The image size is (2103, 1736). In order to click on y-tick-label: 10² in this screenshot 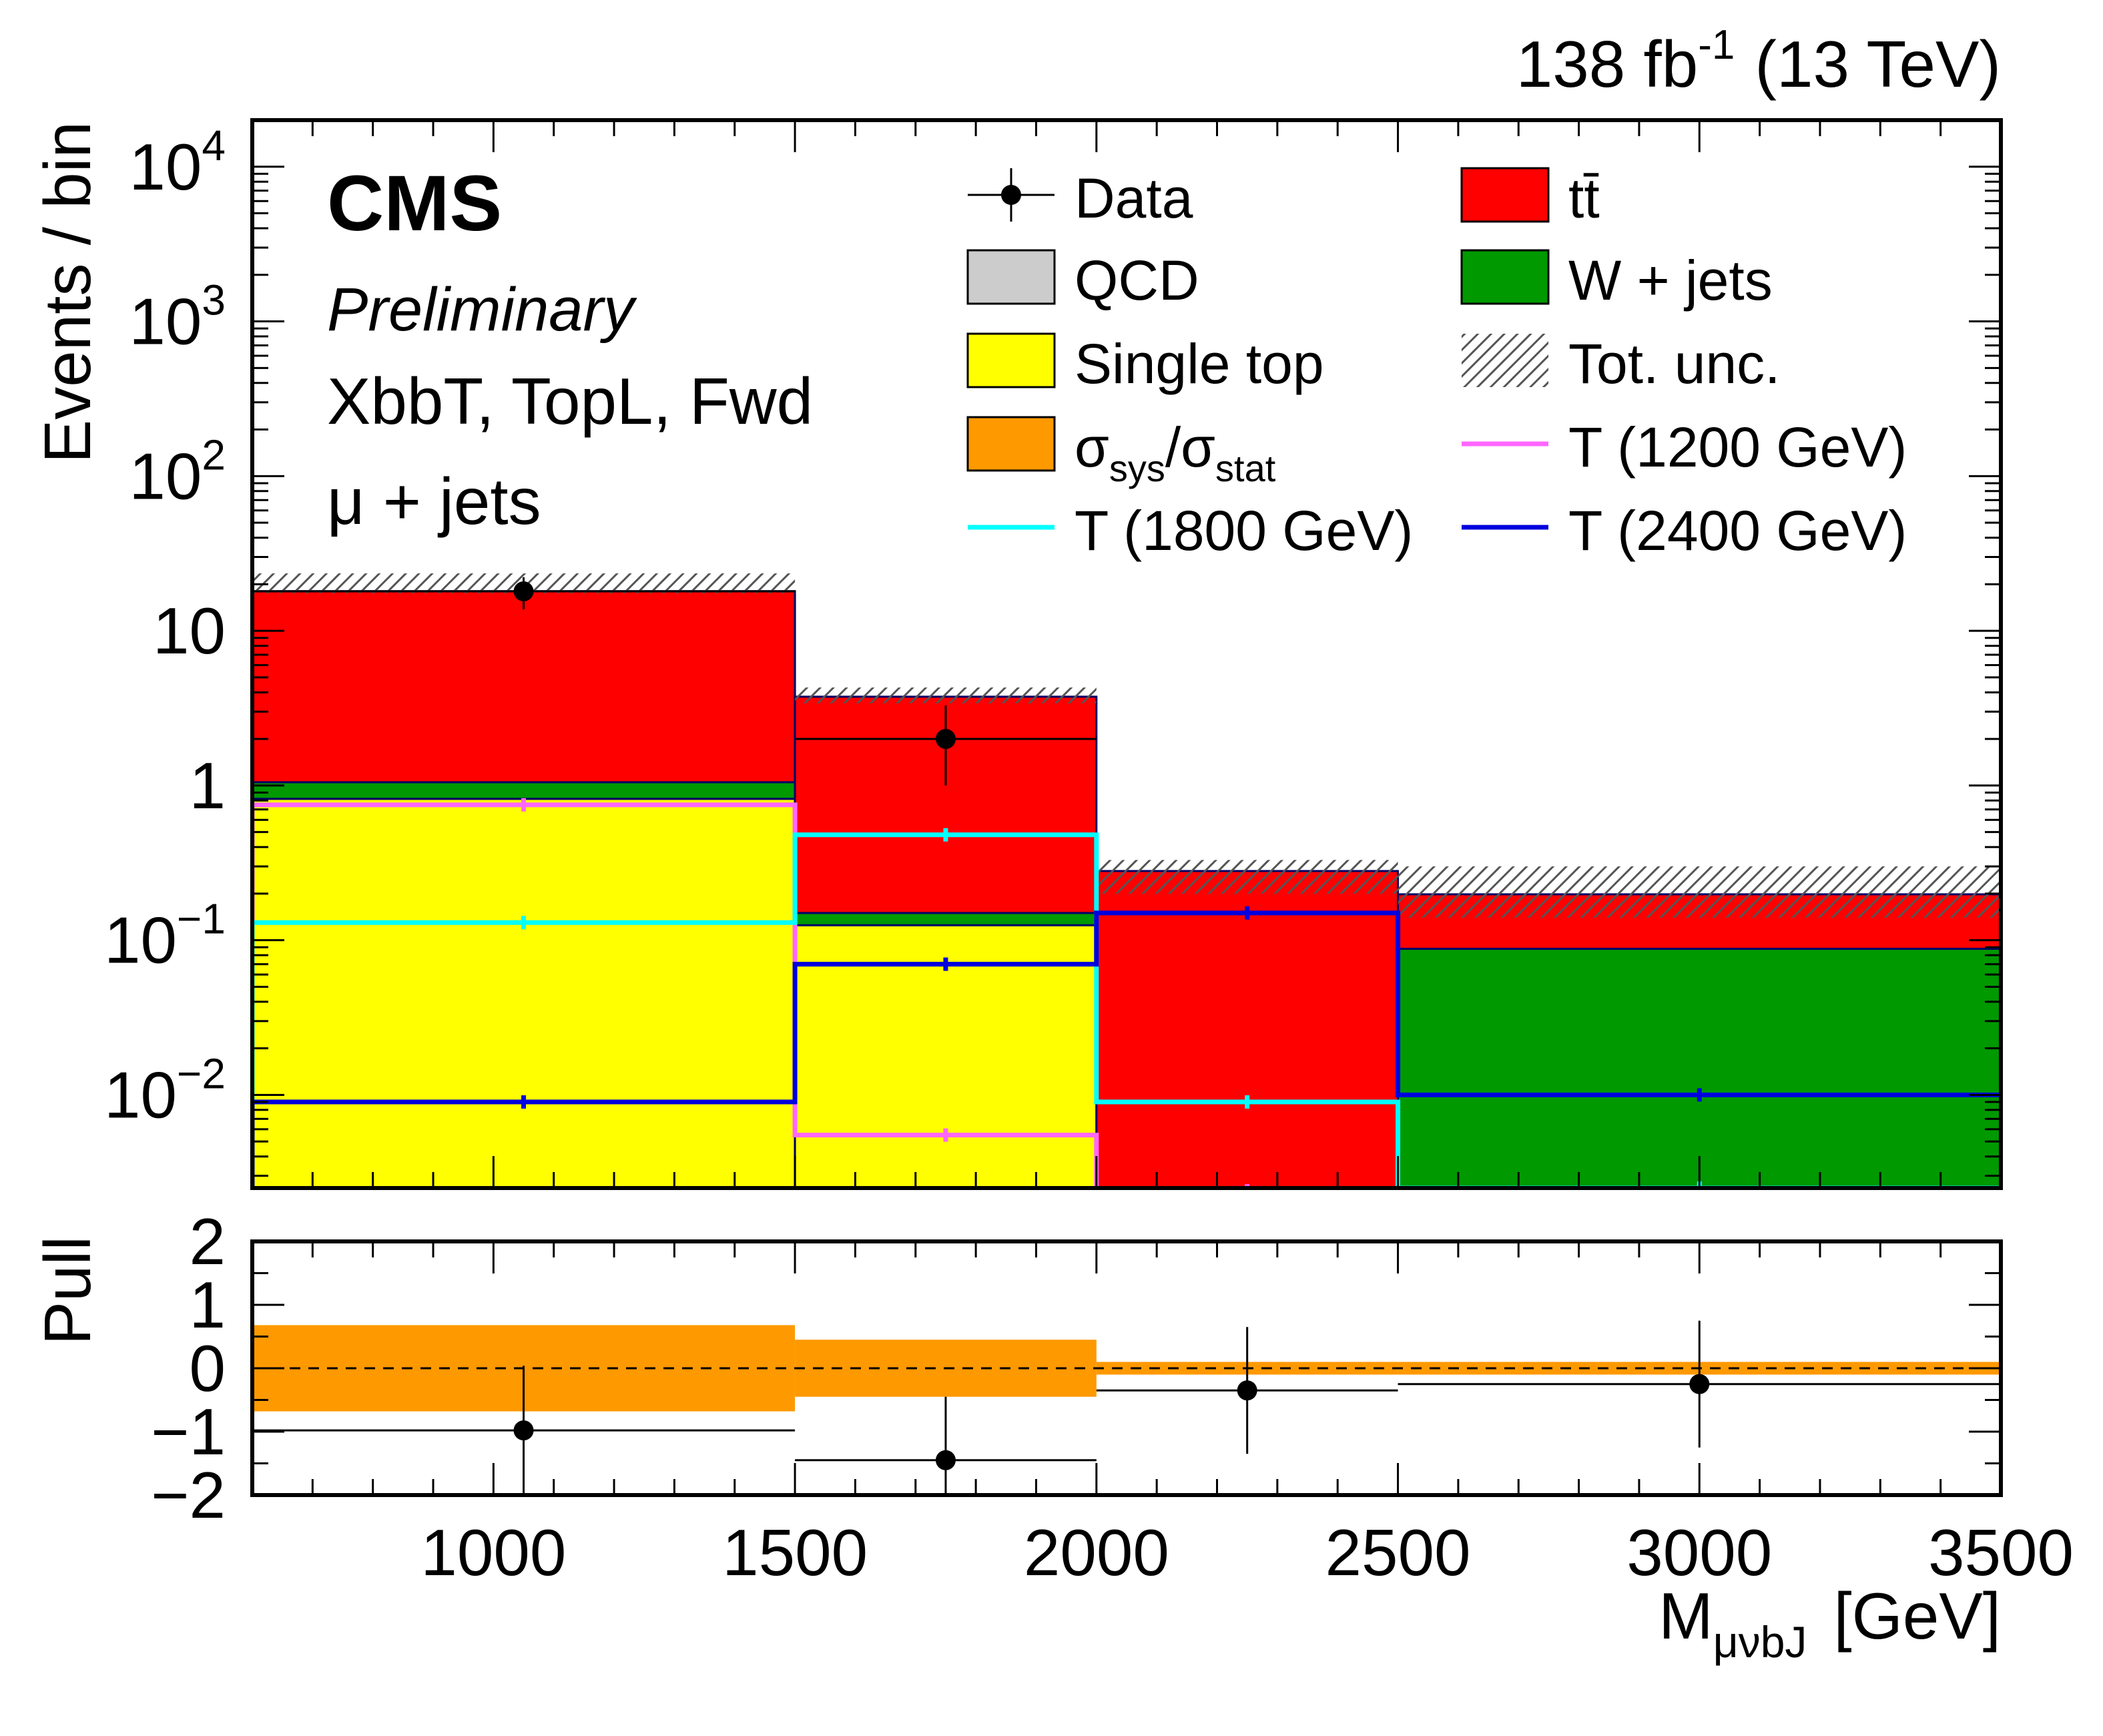, I will do `click(178, 471)`.